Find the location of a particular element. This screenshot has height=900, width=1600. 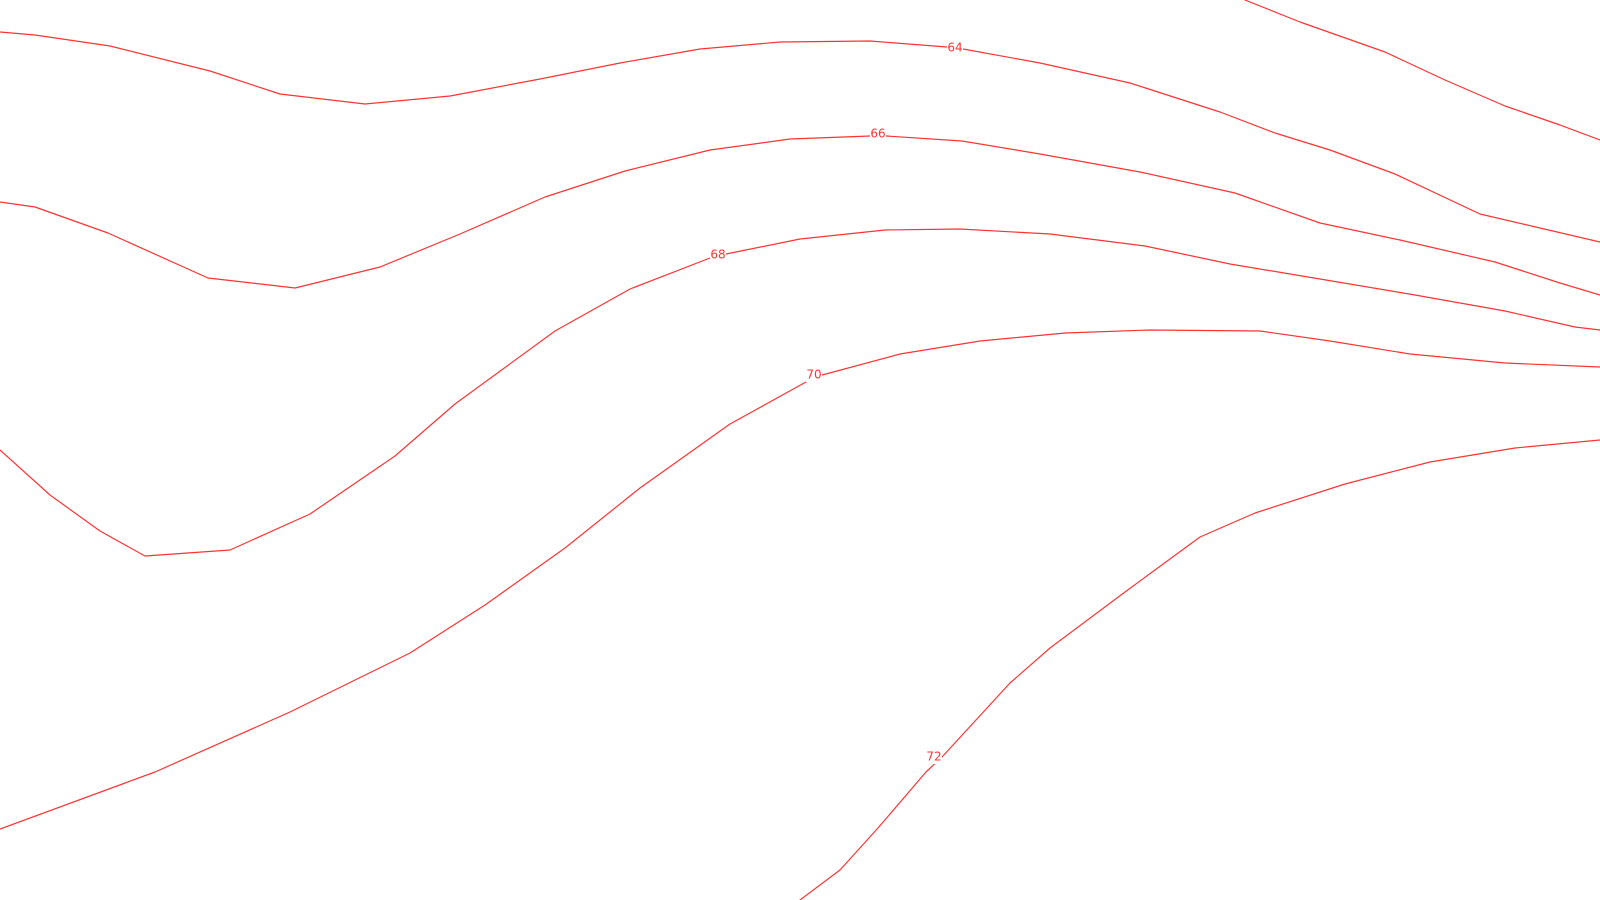

contour-line-top-right-edge is located at coordinates (1422, 70).